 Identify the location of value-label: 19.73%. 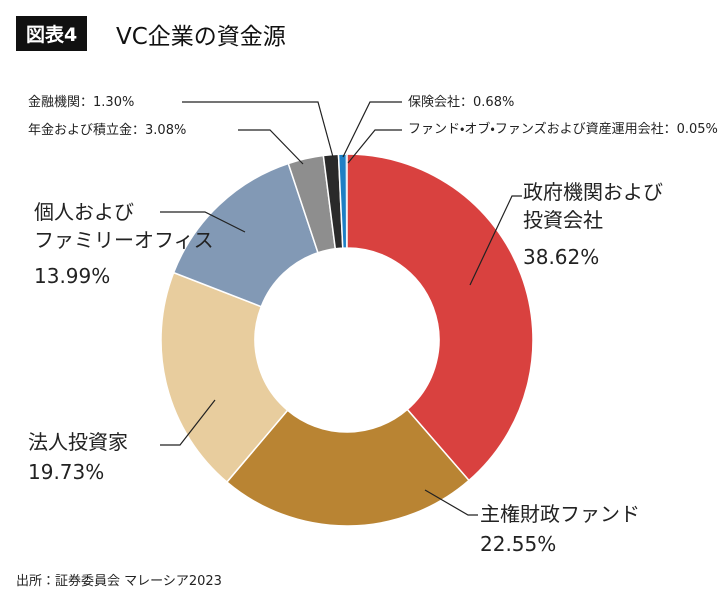
(66, 472).